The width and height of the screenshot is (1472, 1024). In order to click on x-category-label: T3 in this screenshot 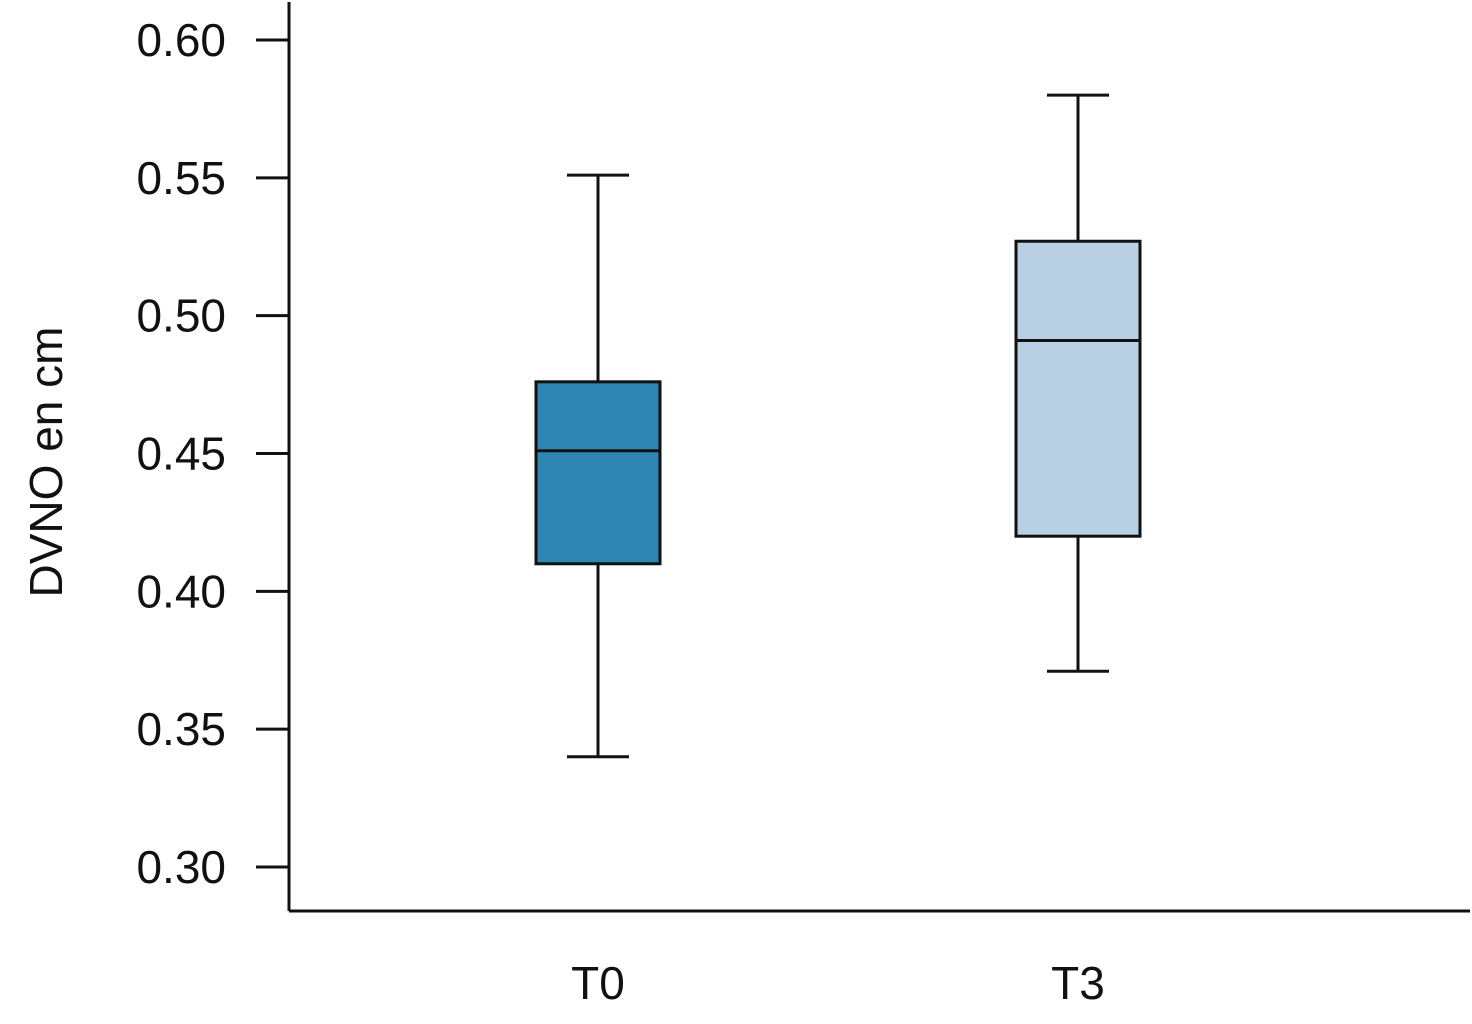, I will do `click(1078, 983)`.